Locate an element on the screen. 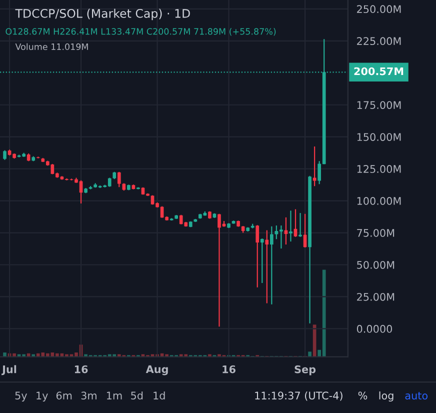 This screenshot has width=436, height=413. y-tick-label: 100.00M is located at coordinates (379, 201).